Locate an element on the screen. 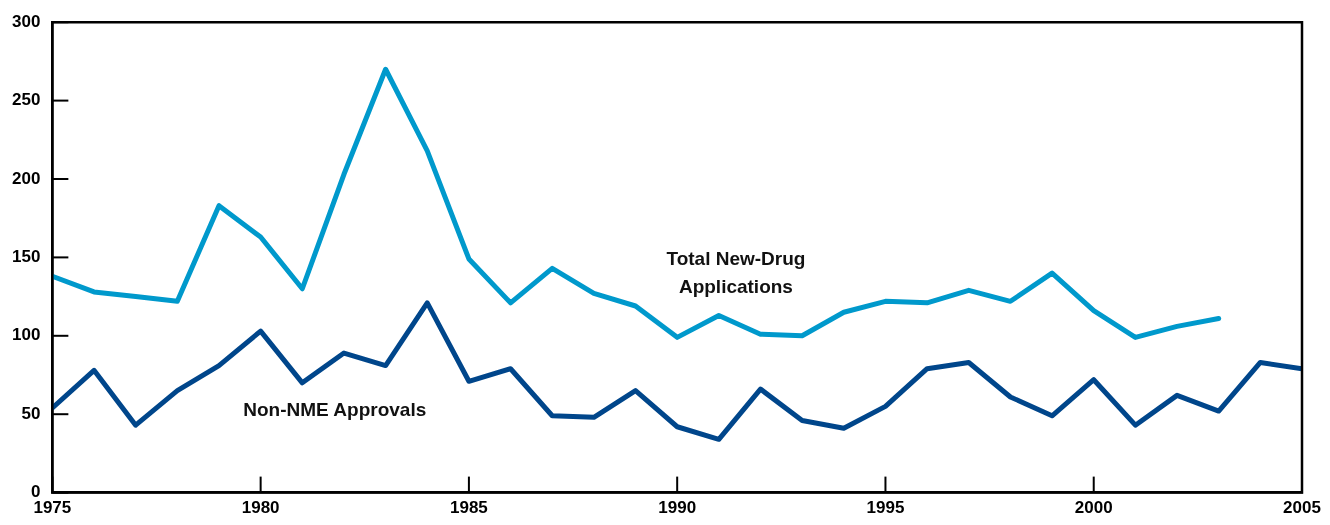 Image resolution: width=1330 pixels, height=525 pixels. series-label: Total New-Drug Applications is located at coordinates (736, 273).